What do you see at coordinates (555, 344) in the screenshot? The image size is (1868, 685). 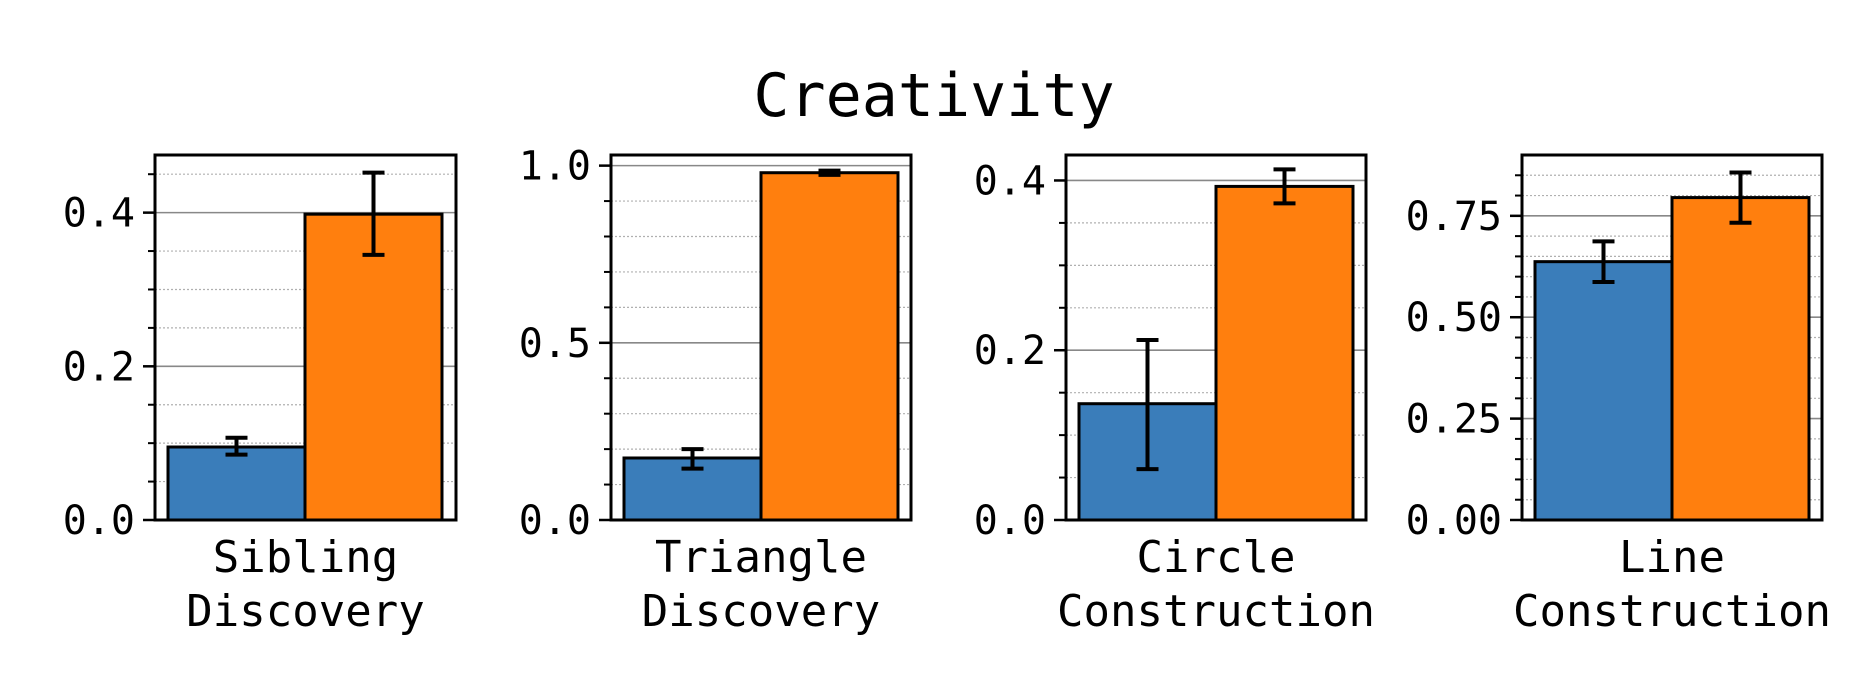 I see `y-tick-label: 0.5` at bounding box center [555, 344].